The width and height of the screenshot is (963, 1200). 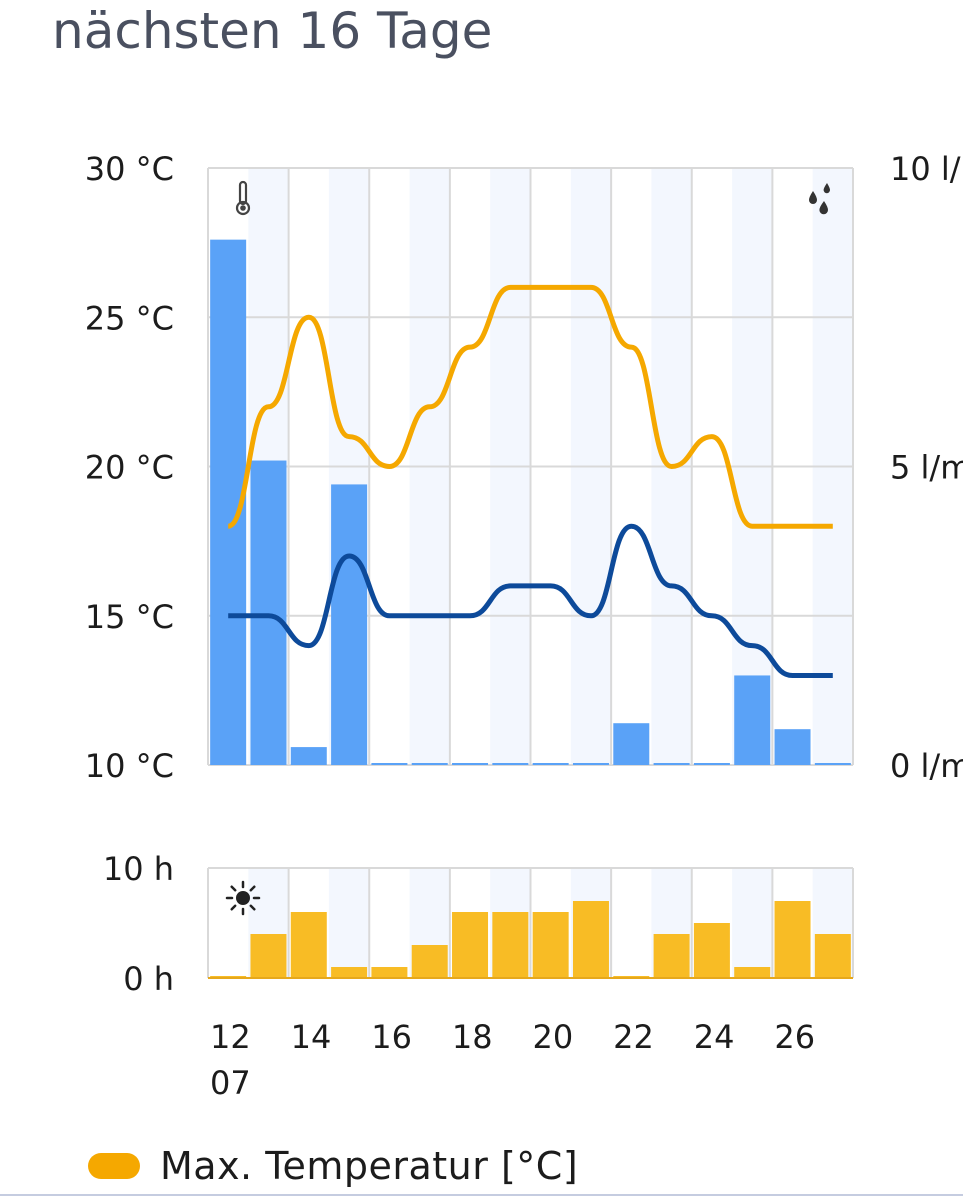 I want to click on date-tick-label: 26, so click(x=794, y=1037).